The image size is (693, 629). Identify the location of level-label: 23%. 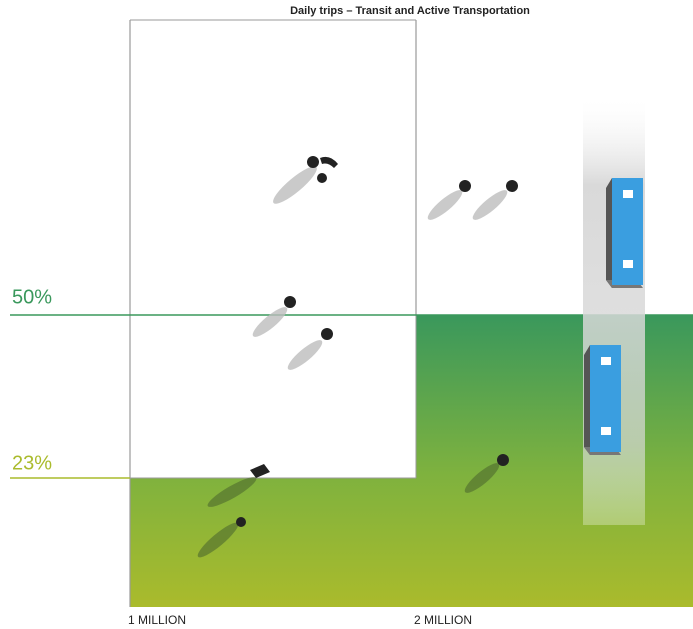
(32, 463).